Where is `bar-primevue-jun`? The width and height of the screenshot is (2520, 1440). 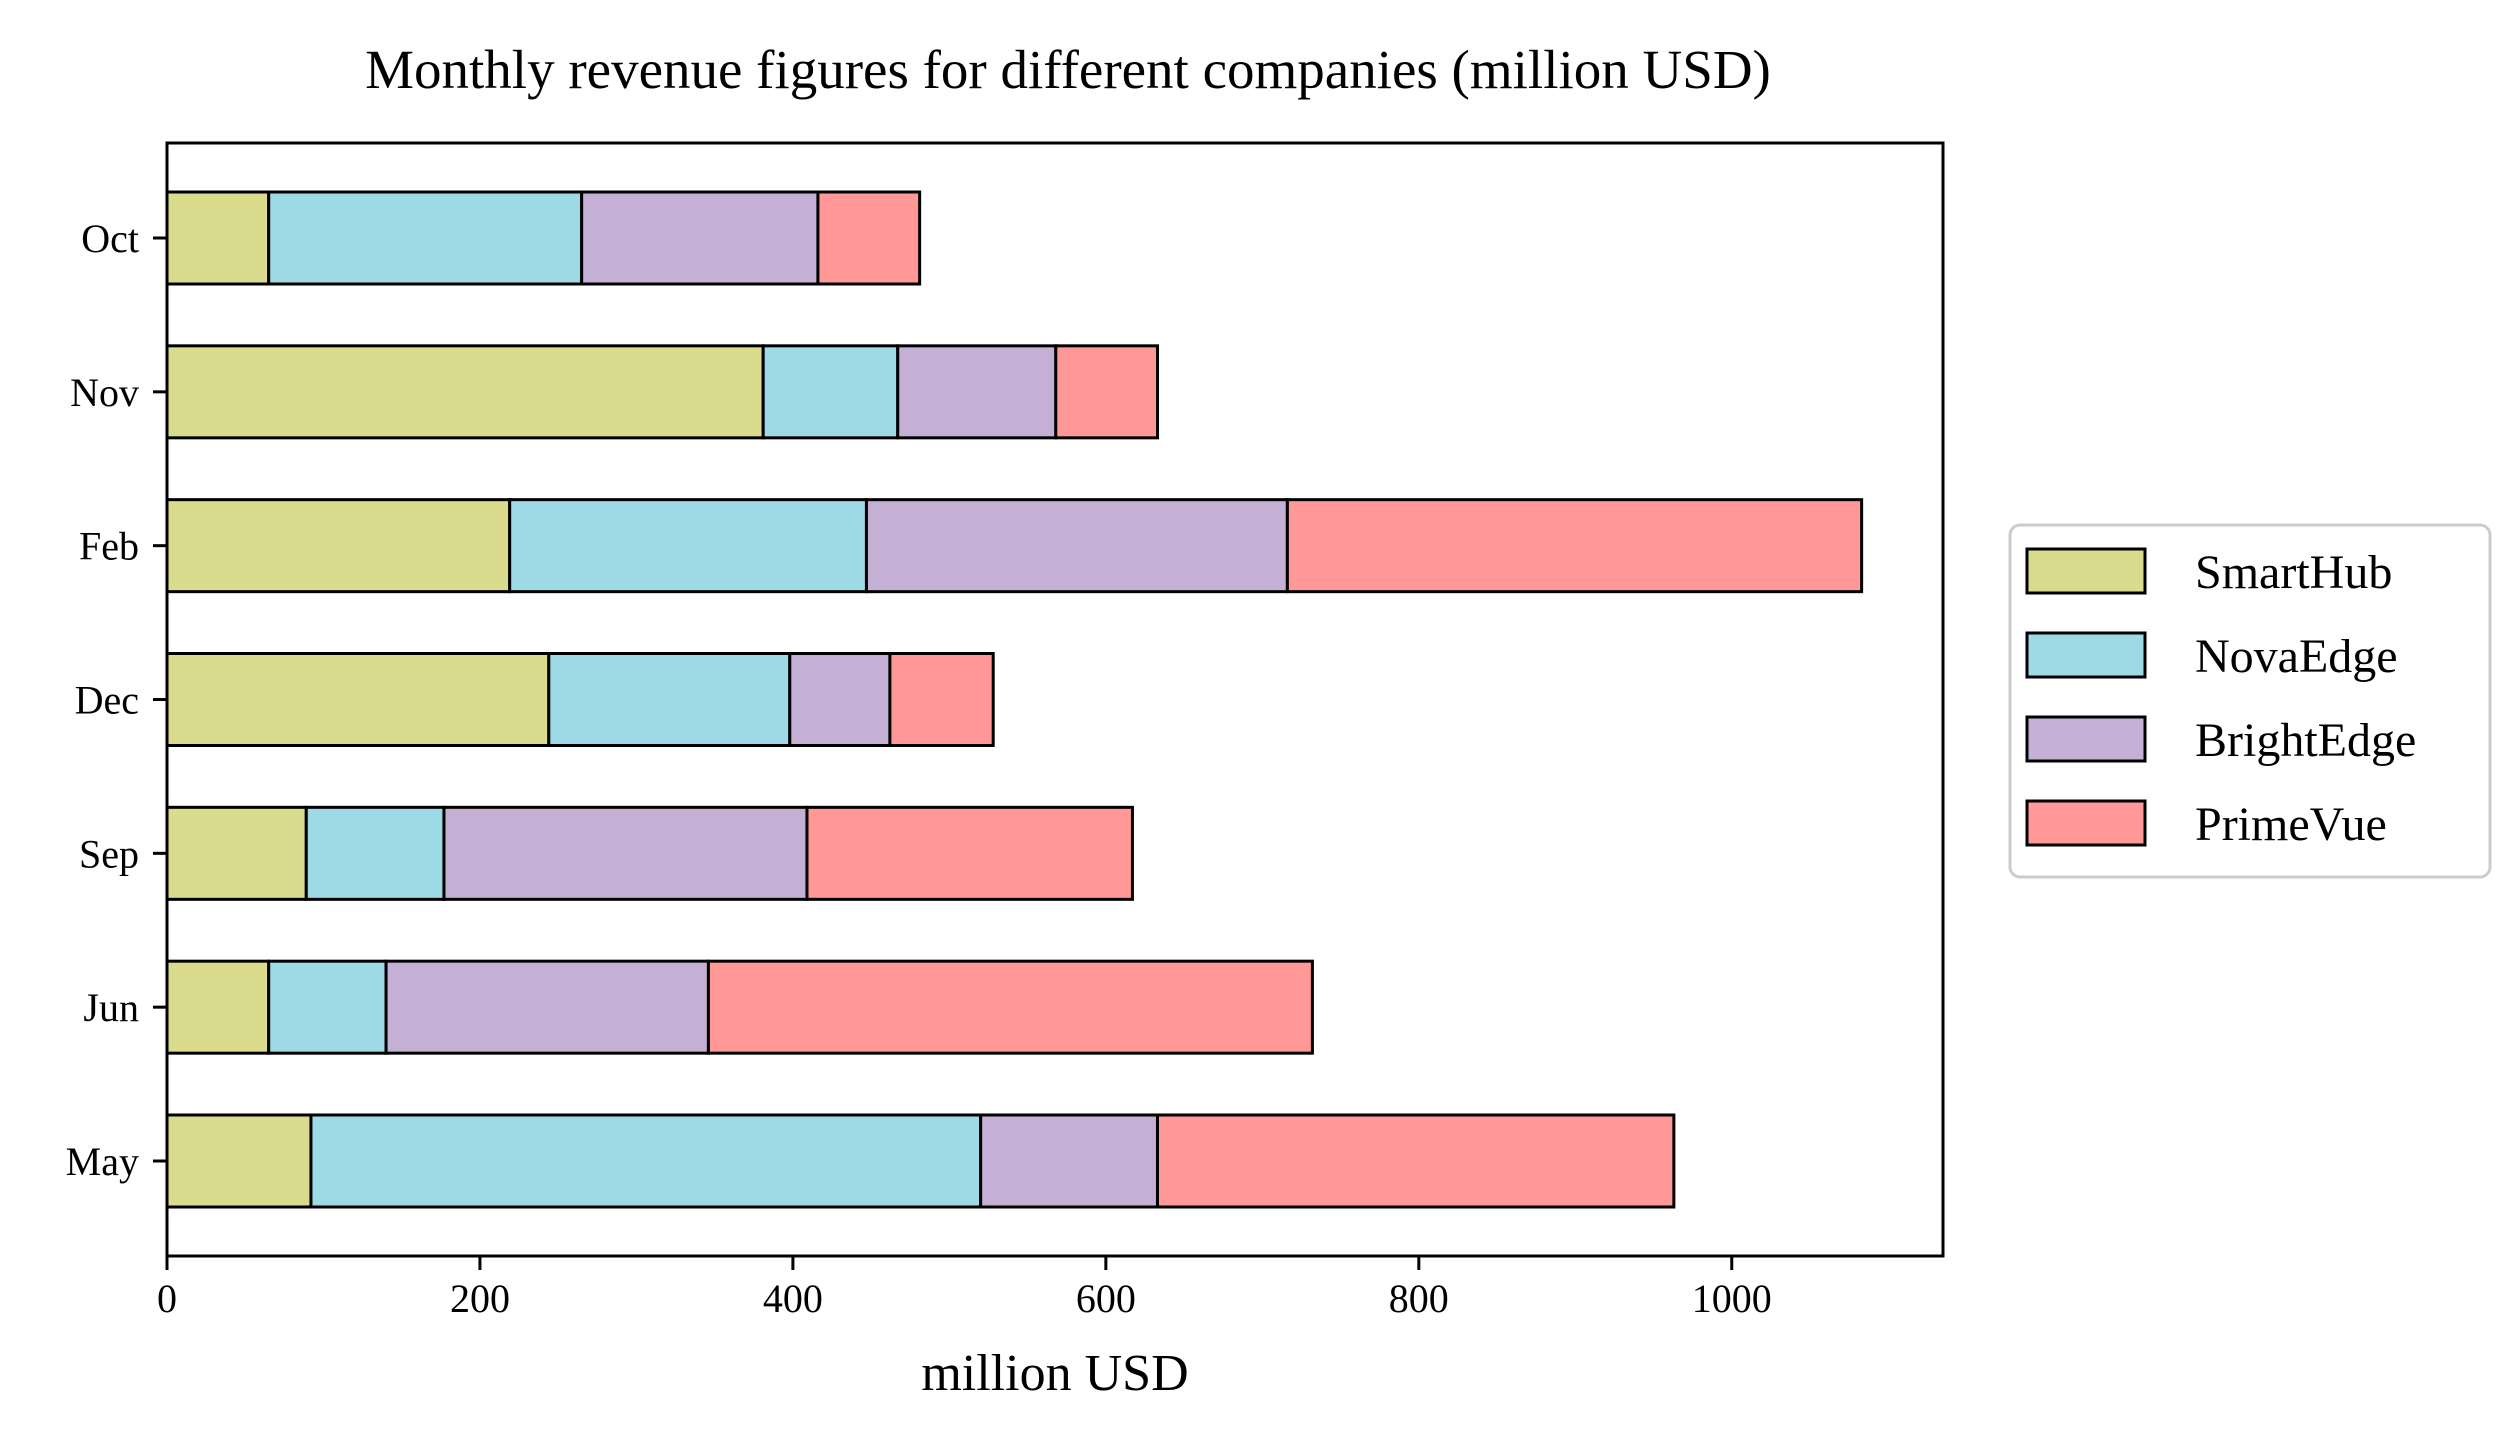 bar-primevue-jun is located at coordinates (1010, 1007).